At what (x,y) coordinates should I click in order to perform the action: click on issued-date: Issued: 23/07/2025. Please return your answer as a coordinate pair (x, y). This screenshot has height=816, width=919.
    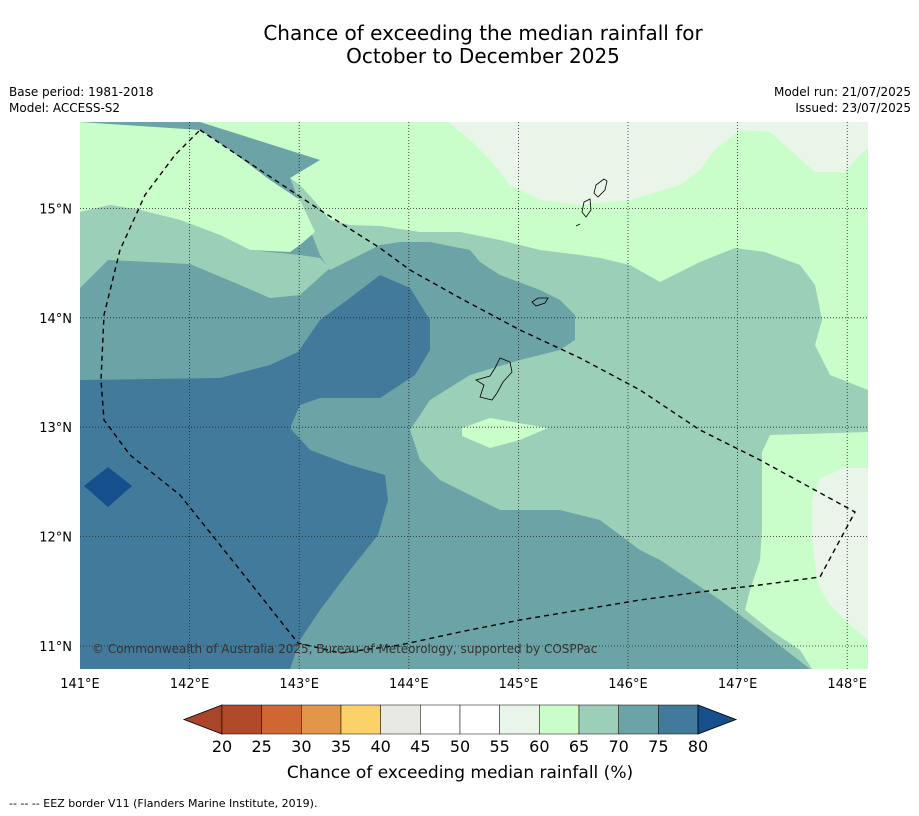
    Looking at the image, I should click on (853, 108).